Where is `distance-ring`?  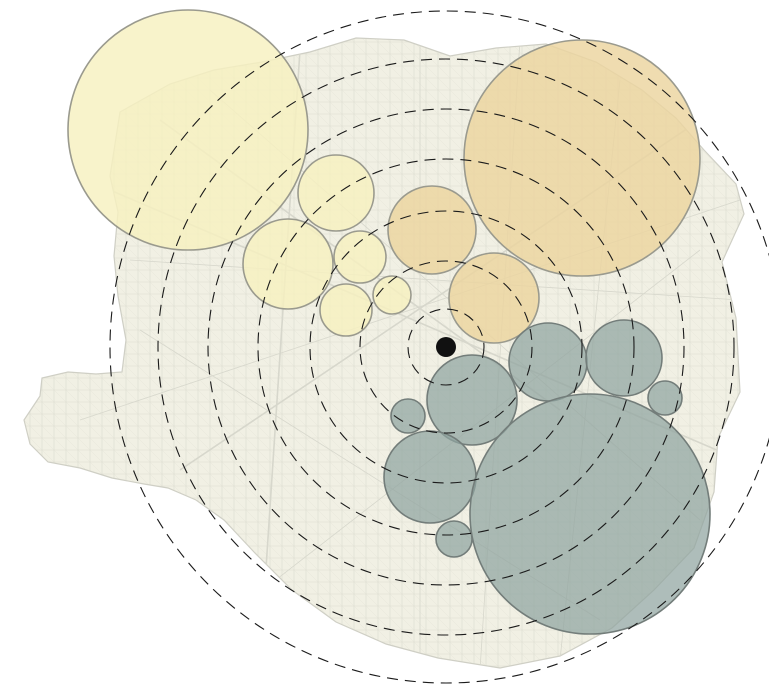 distance-ring is located at coordinates (446, 347).